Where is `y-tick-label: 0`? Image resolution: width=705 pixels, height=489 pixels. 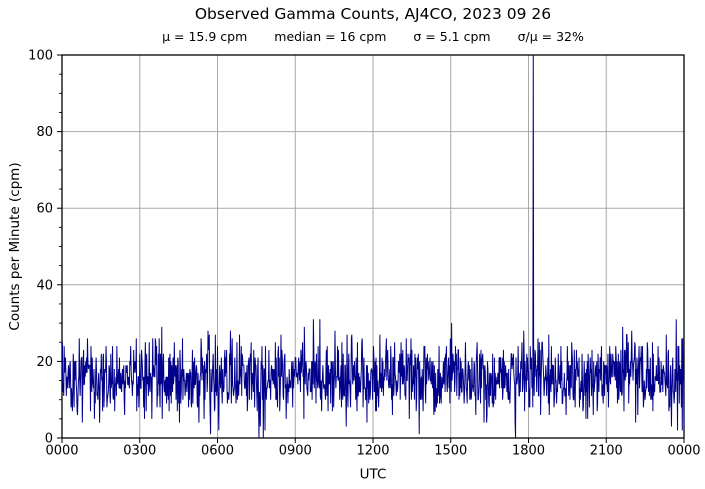
y-tick-label: 0 is located at coordinates (49, 439).